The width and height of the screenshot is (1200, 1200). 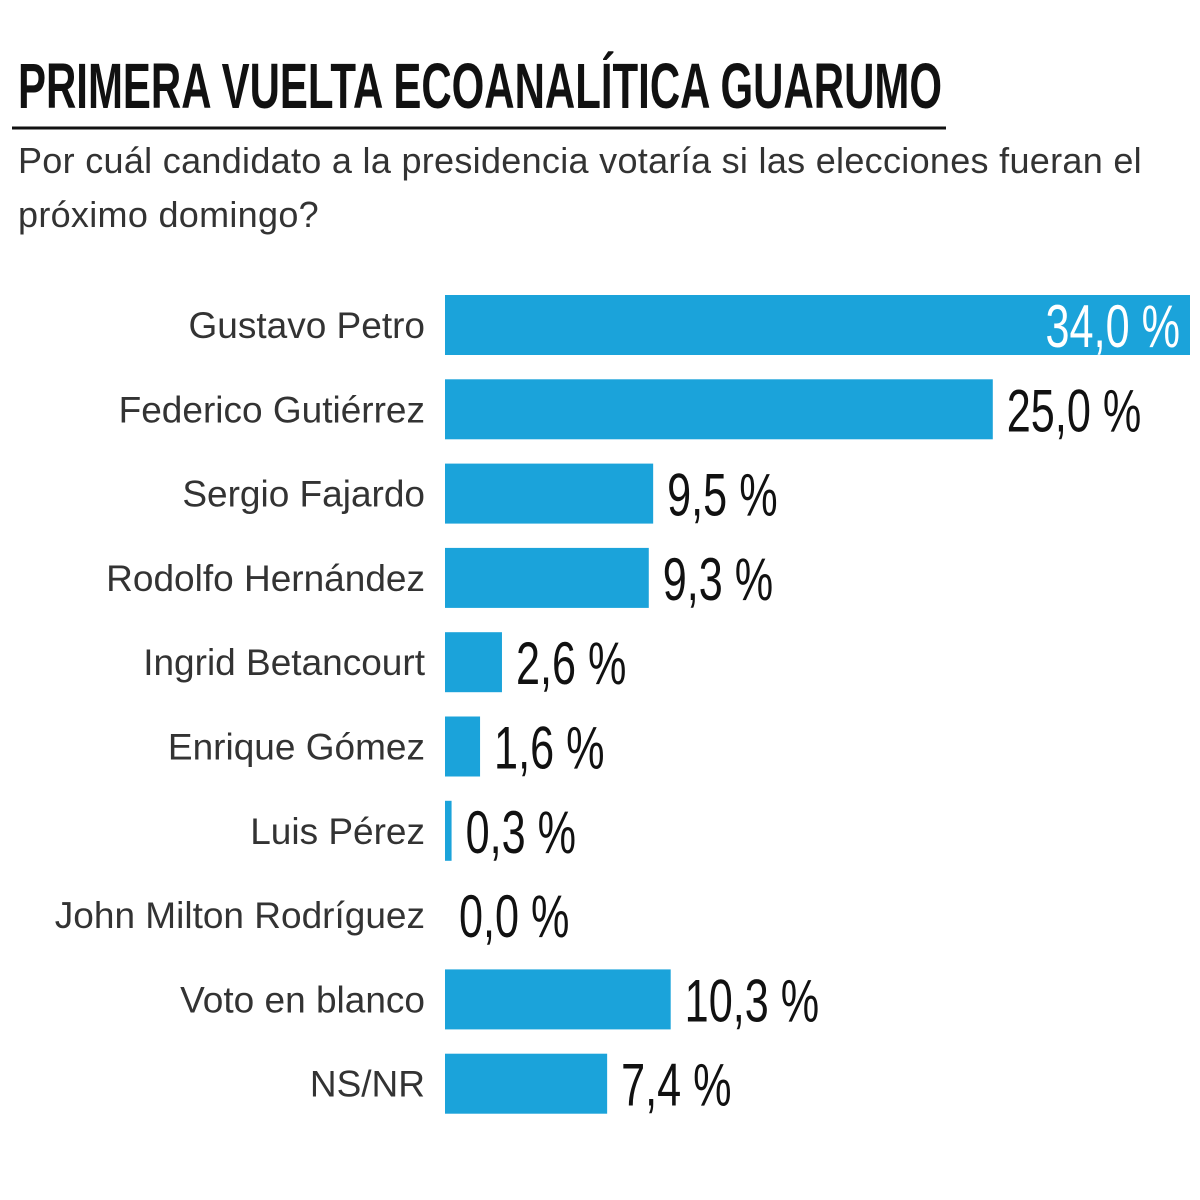 I want to click on category-label: John Milton Rodríguez, so click(x=240, y=915).